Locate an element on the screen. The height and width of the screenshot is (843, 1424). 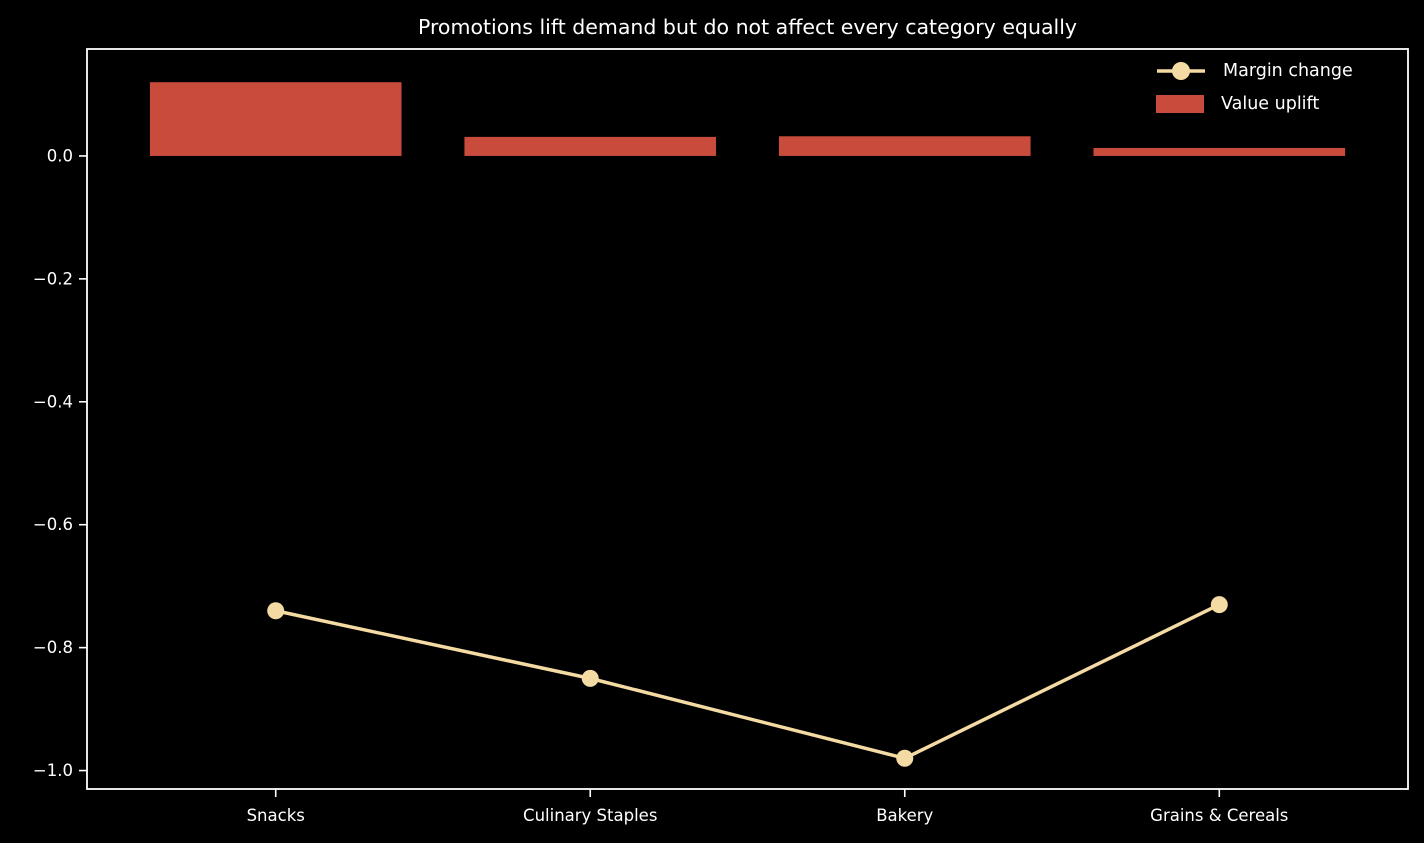
x-tick-label-grains-cereals: Grains & Cereals is located at coordinates (1219, 815).